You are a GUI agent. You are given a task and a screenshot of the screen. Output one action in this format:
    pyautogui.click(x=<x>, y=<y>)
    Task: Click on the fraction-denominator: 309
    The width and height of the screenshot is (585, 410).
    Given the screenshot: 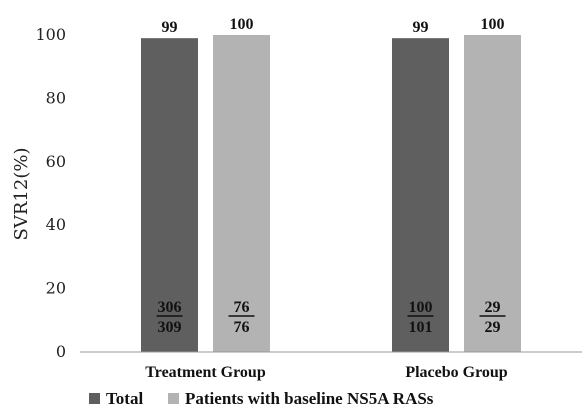 What is the action you would take?
    pyautogui.click(x=170, y=327)
    